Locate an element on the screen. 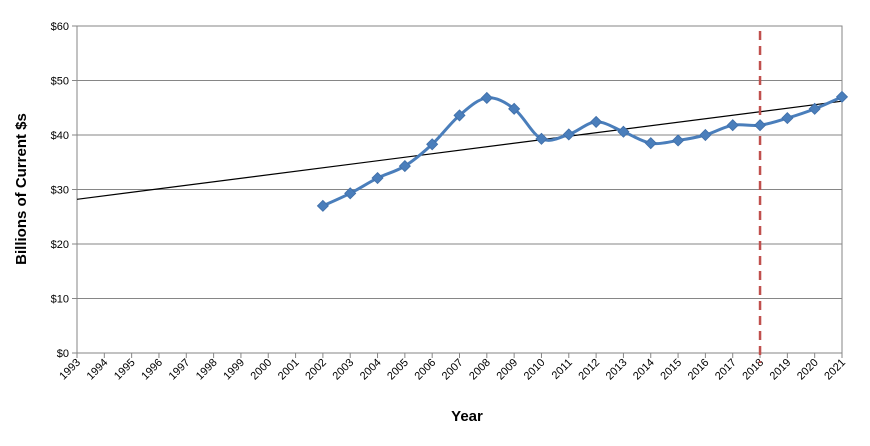 This screenshot has width=870, height=446. x-tick-label: 2007 is located at coordinates (453, 370).